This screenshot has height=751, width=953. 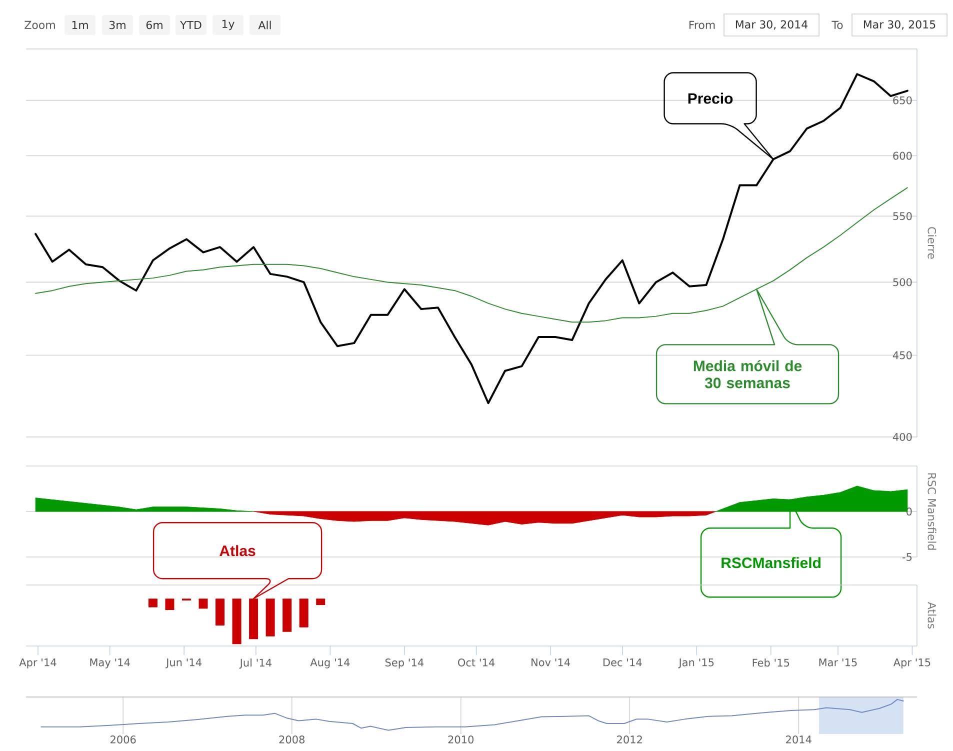 I want to click on text: RSCMansfield, so click(x=771, y=562).